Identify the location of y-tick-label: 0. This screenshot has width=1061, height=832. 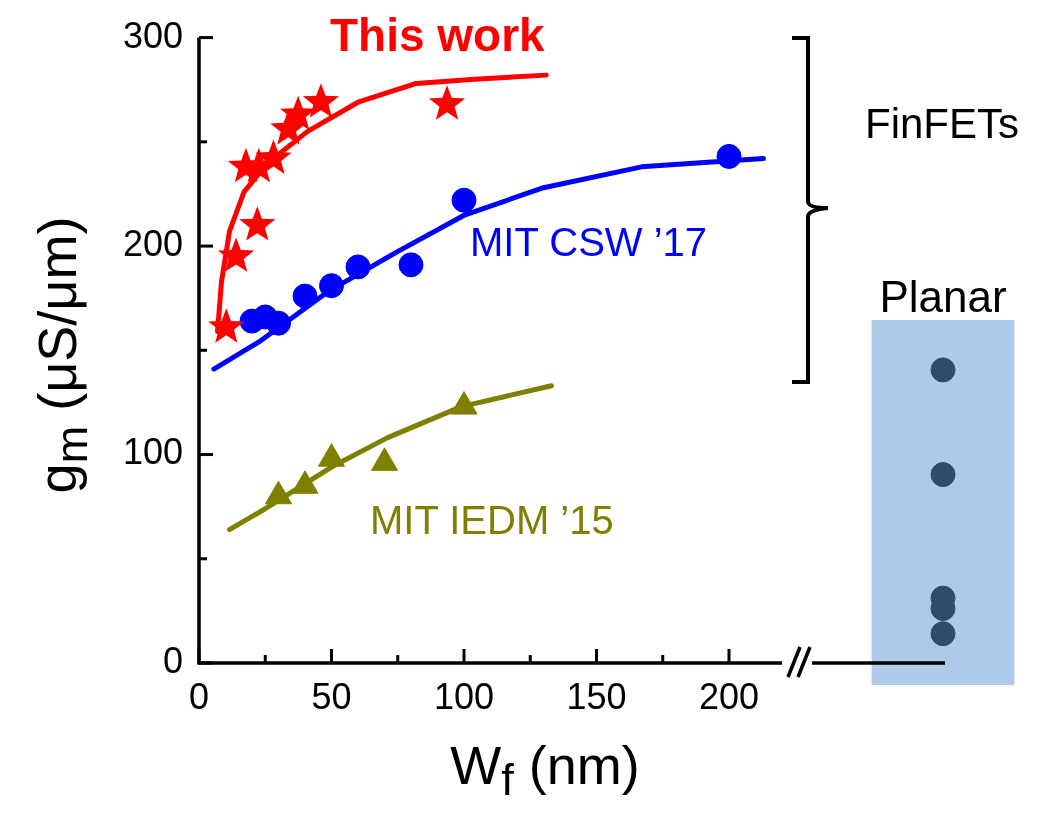
(172, 660).